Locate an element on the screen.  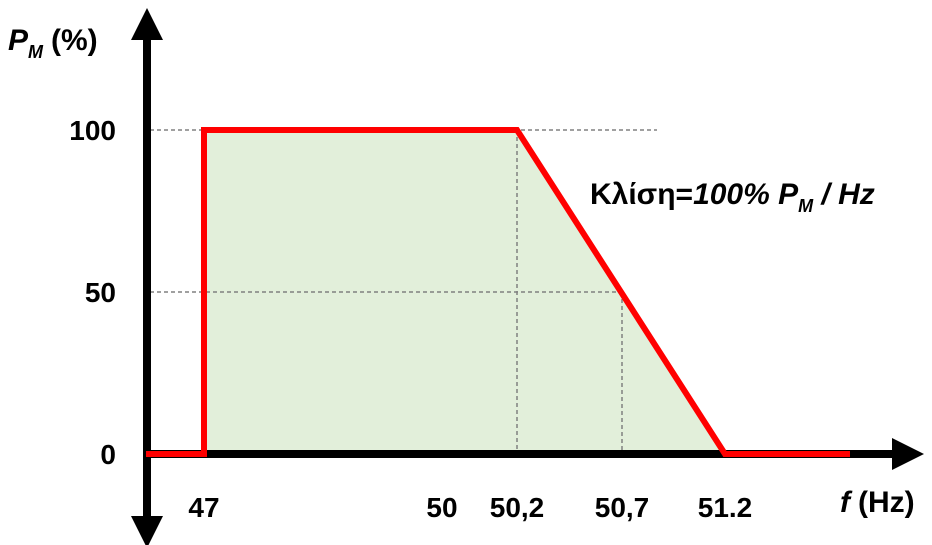
y-tick-label: 0 is located at coordinates (108, 454).